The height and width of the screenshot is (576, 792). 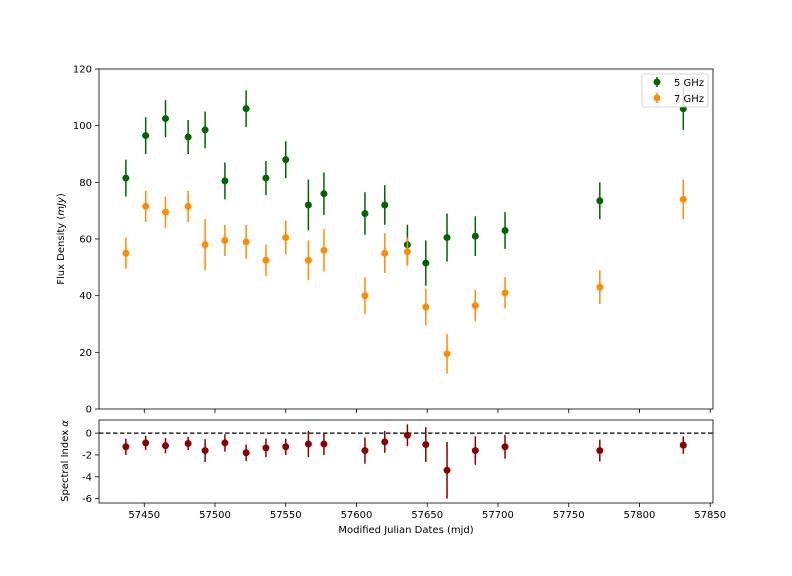 What do you see at coordinates (498, 515) in the screenshot?
I see `x-tick-label: 57700` at bounding box center [498, 515].